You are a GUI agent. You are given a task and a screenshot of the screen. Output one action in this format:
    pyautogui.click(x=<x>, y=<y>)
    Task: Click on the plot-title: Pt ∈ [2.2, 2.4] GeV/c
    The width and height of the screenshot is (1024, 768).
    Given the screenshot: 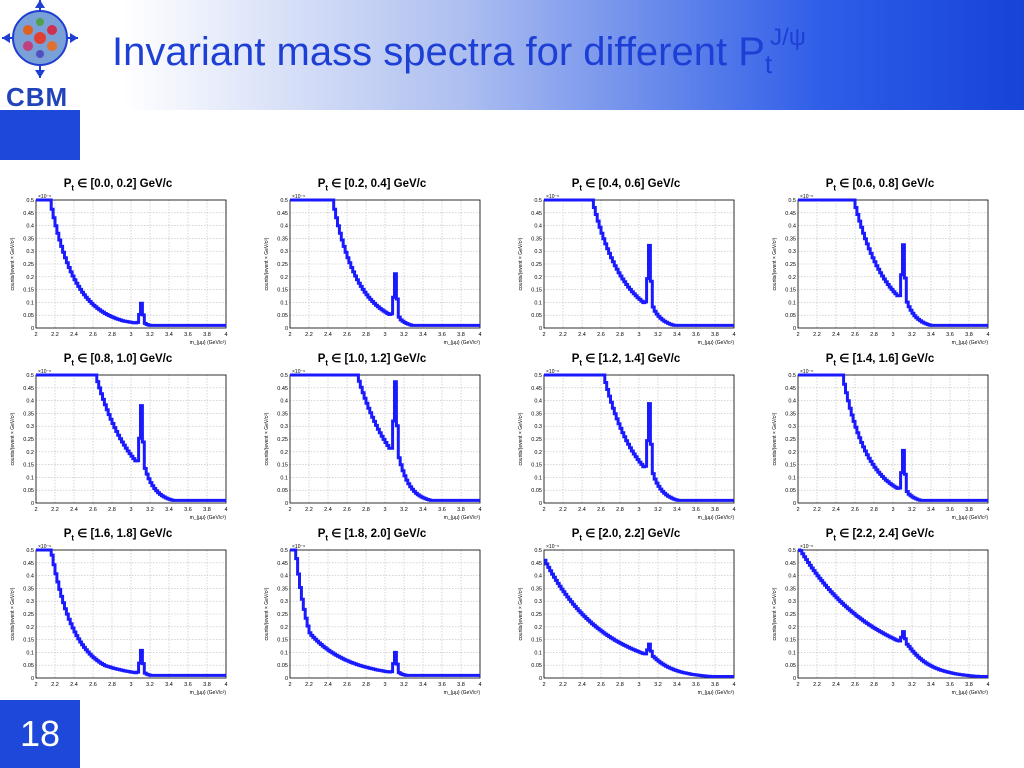 What is the action you would take?
    pyautogui.click(x=880, y=535)
    